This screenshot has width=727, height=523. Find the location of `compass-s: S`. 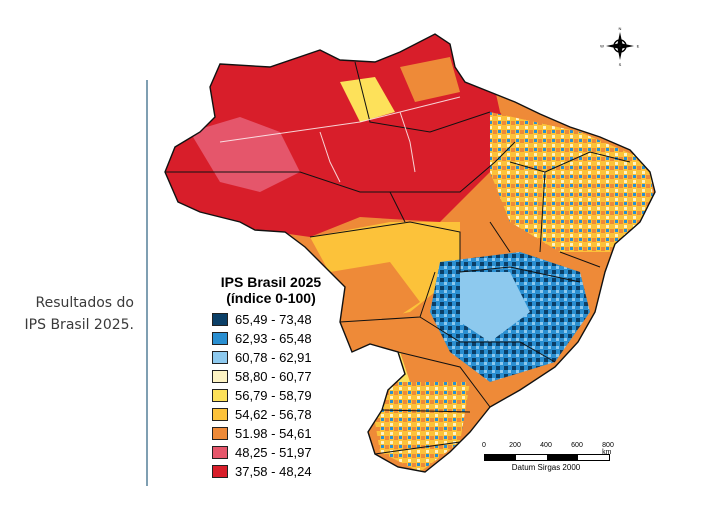

compass-s: S is located at coordinates (620, 64).